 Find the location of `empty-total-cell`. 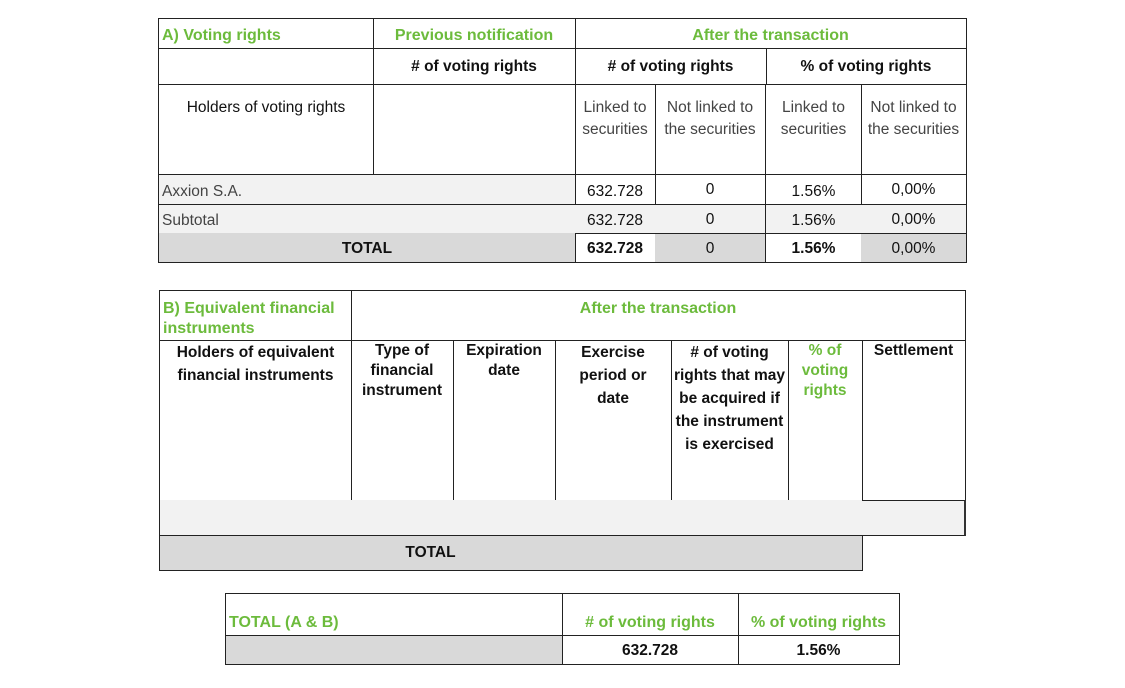

empty-total-cell is located at coordinates (394, 650).